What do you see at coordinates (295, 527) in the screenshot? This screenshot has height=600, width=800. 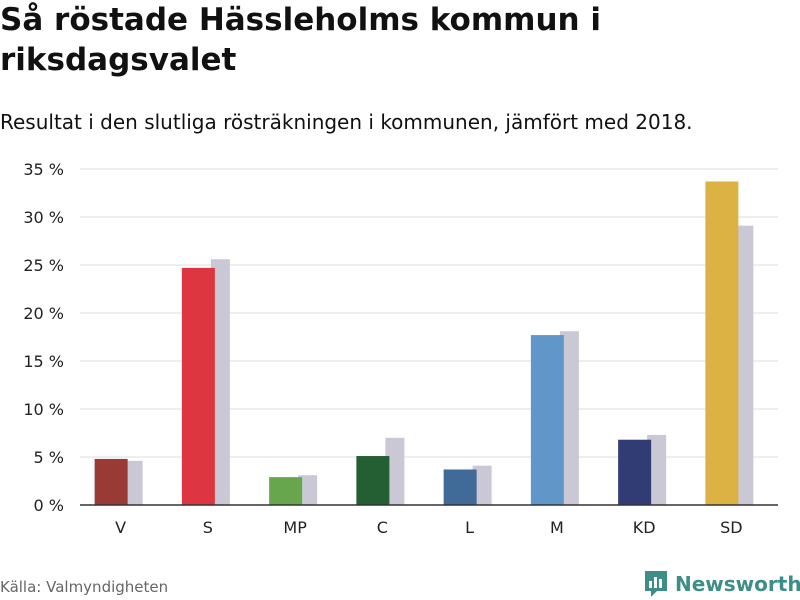 I see `x-tick-label: MP` at bounding box center [295, 527].